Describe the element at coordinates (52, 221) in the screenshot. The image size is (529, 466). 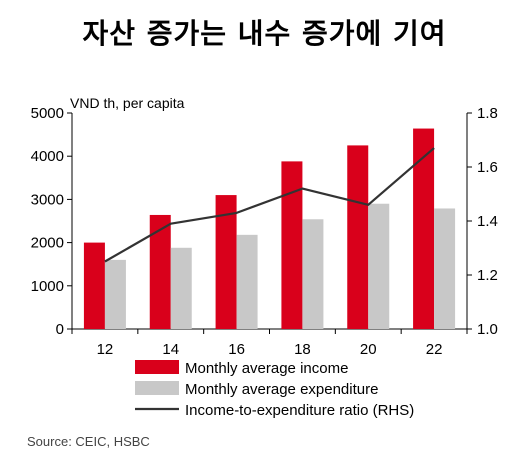
I see `left-axis: 0 1000 2000 3000 4000 5000` at that location.